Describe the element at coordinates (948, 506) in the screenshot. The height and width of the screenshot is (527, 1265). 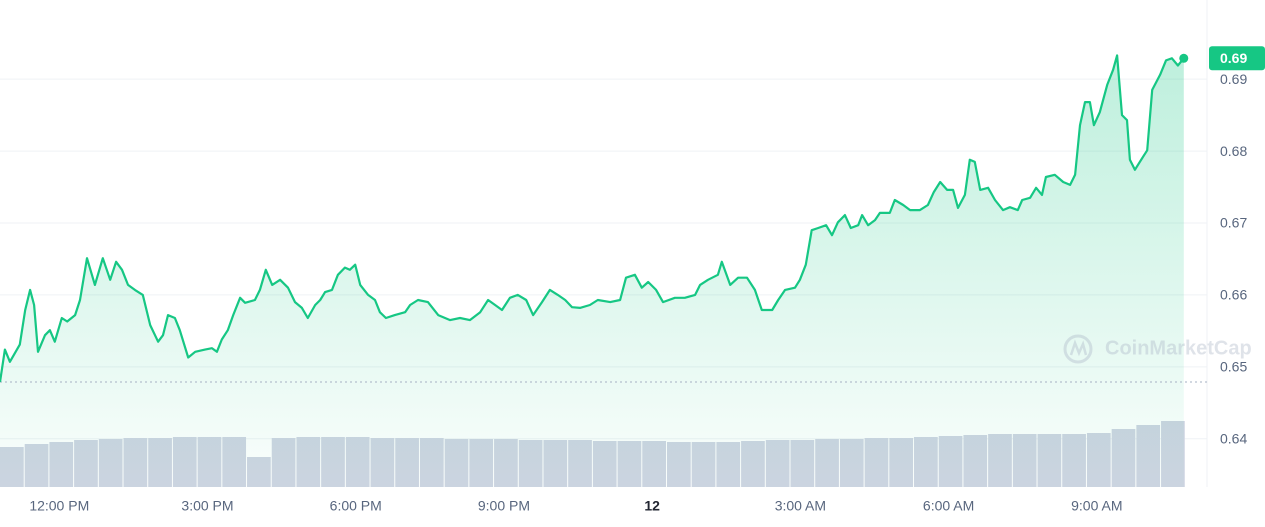
I see `x-tick-label: 6:00 AM` at that location.